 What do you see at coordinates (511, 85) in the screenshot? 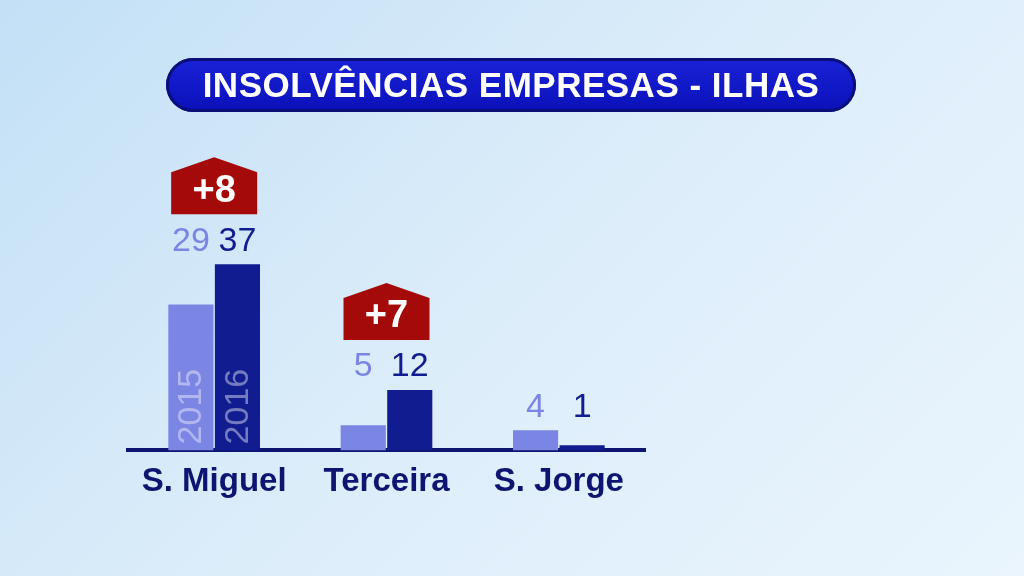
I see `chart-title: INSOLVÊNCIAS EMPRESAS - ILHAS` at bounding box center [511, 85].